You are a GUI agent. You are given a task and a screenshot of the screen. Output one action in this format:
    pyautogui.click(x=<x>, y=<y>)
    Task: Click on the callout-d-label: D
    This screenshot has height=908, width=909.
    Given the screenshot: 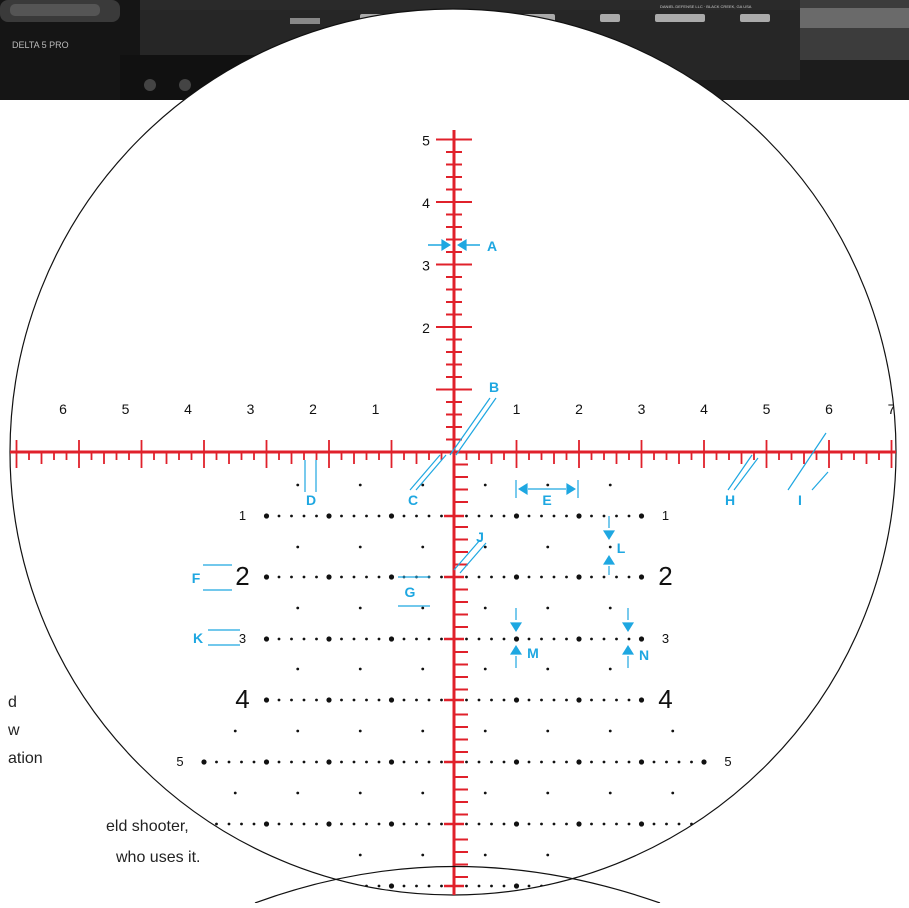 What is the action you would take?
    pyautogui.click(x=311, y=500)
    